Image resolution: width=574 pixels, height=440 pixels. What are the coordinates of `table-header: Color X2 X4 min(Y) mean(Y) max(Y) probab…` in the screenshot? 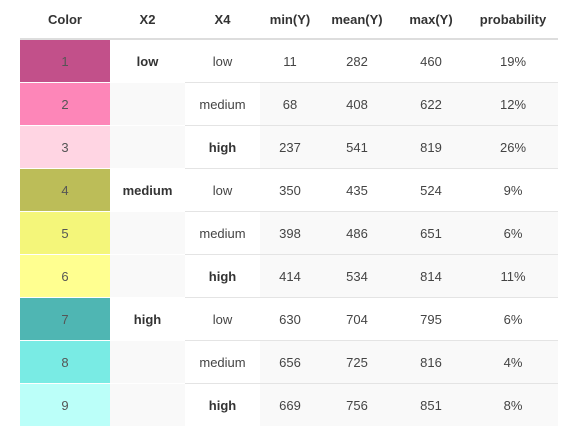 It's located at (289, 19).